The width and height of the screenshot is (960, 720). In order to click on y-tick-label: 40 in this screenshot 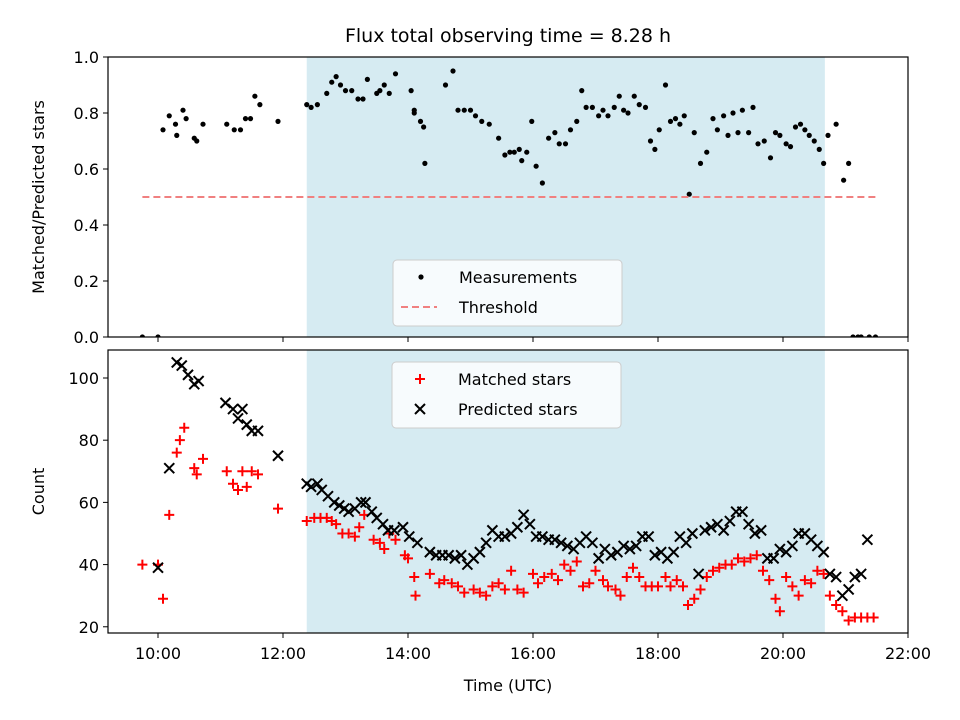, I will do `click(89, 565)`.